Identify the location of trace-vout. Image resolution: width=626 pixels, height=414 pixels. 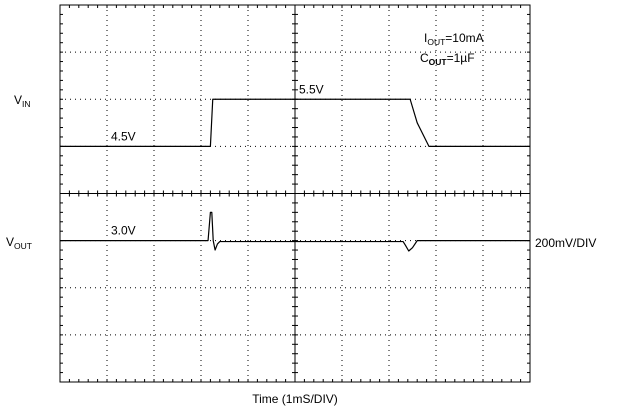
(295, 231).